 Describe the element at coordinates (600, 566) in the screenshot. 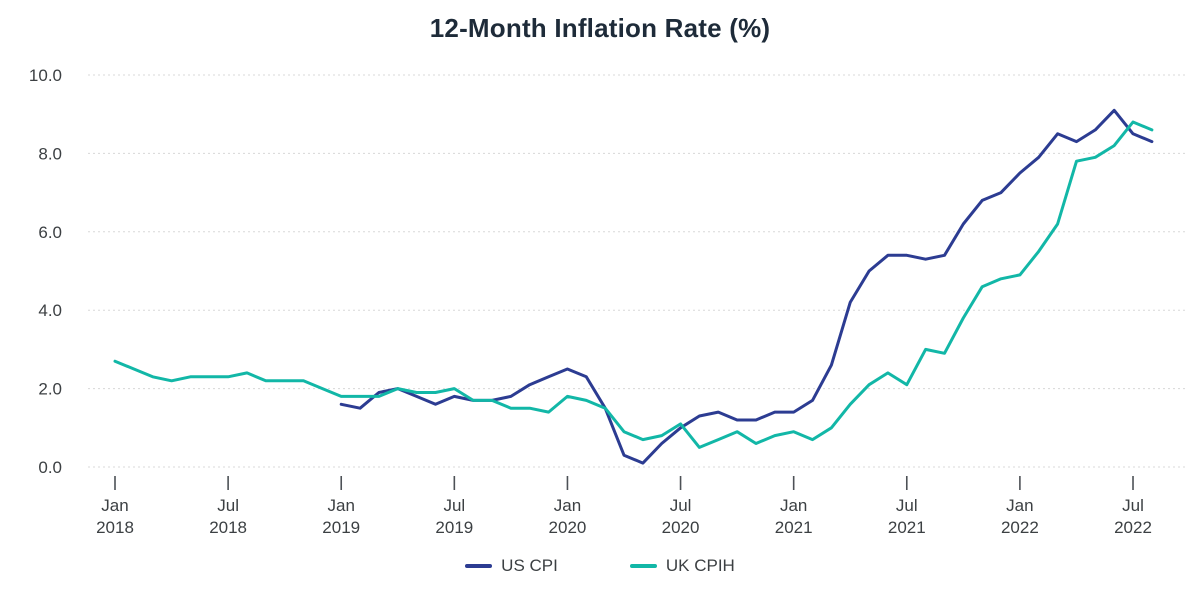

I see `chart-legend: US CPI UK CPIH` at that location.